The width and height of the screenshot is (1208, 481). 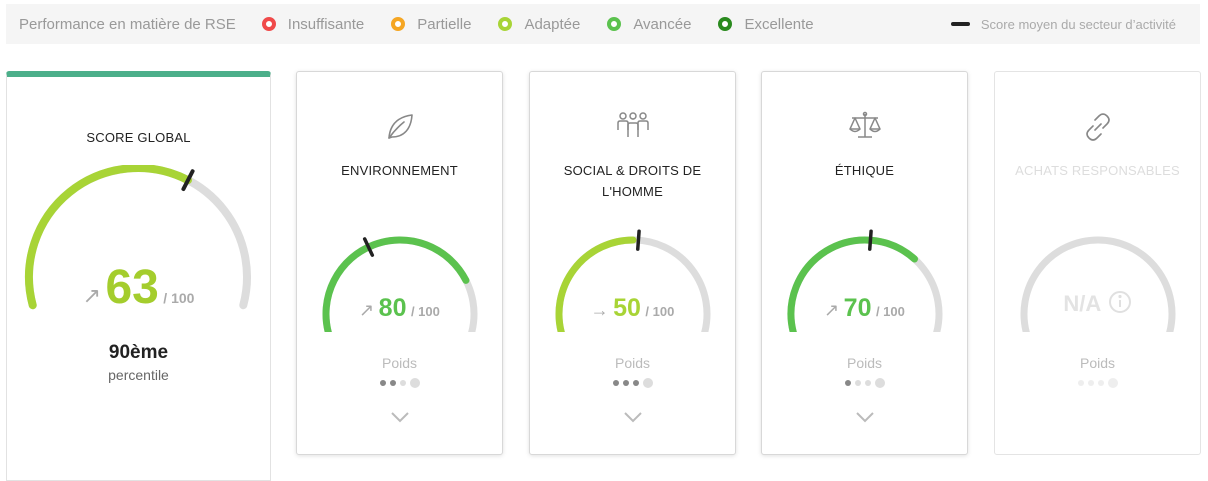 I want to click on sector-average-marker-icon, so click(x=960, y=24).